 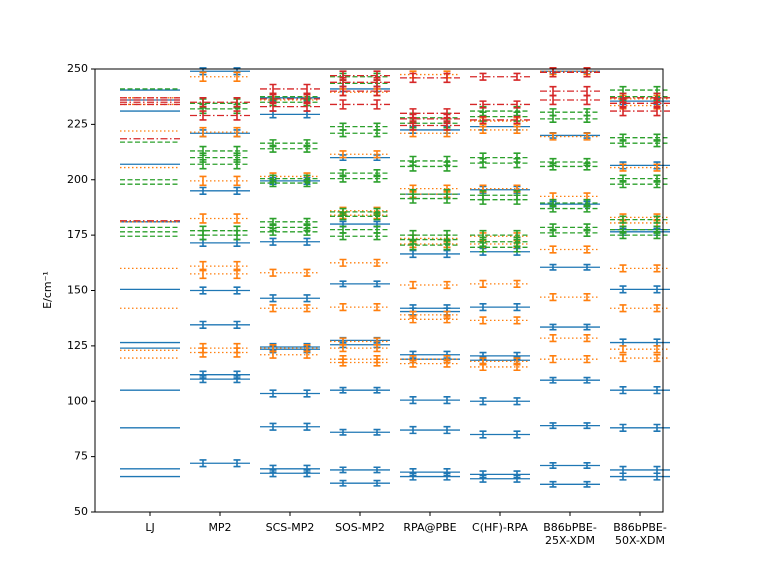 I want to click on y-tick-label: 225, so click(x=77, y=123).